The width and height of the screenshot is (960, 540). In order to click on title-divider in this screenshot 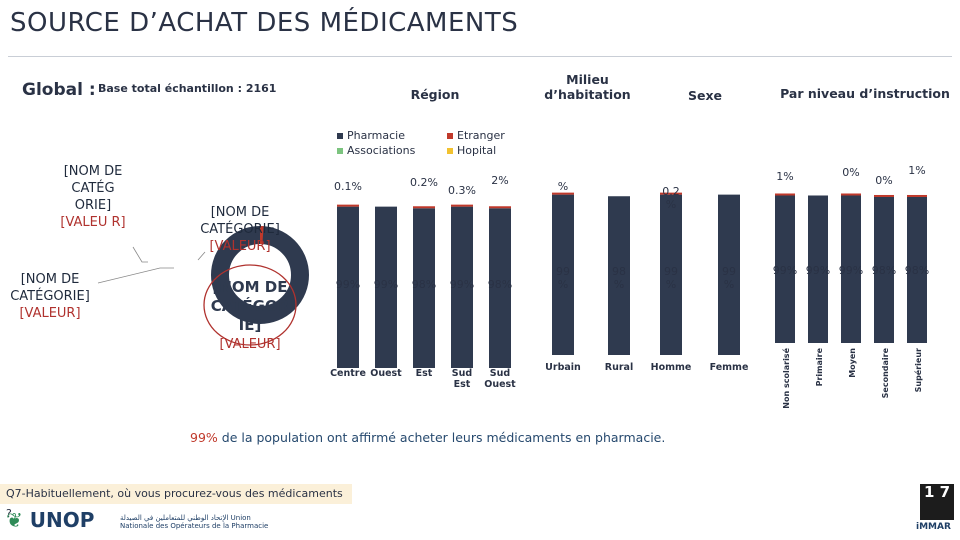, I will do `click(480, 56)`.